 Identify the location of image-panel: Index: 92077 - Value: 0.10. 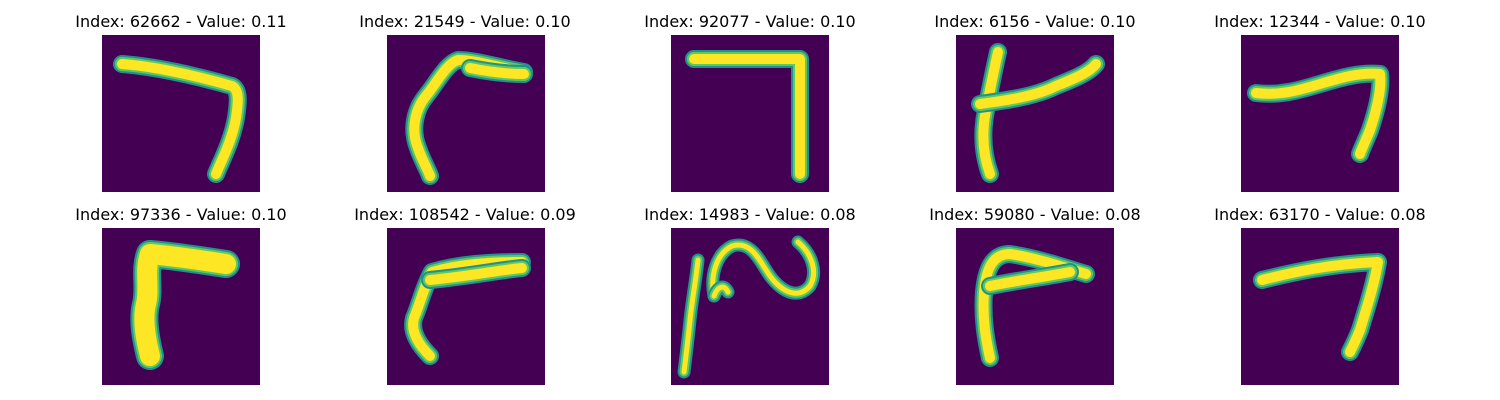
(750, 102).